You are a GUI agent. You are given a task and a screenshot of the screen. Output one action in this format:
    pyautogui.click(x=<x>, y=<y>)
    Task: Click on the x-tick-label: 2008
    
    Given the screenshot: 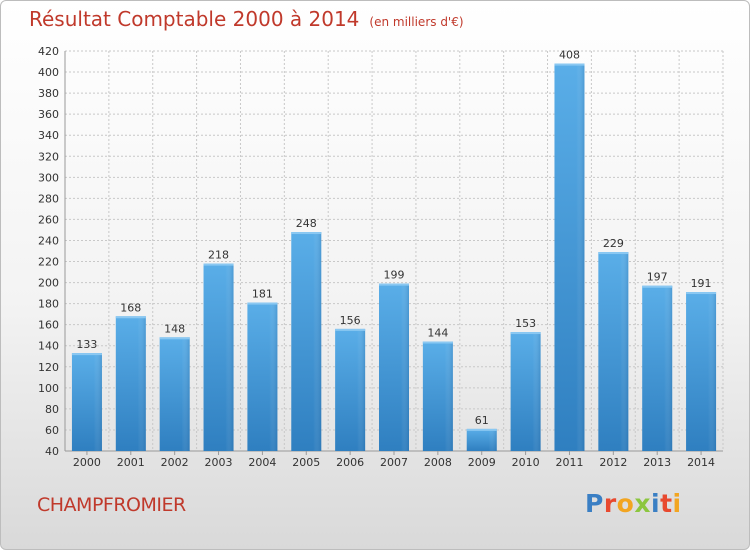 What is the action you would take?
    pyautogui.click(x=438, y=462)
    